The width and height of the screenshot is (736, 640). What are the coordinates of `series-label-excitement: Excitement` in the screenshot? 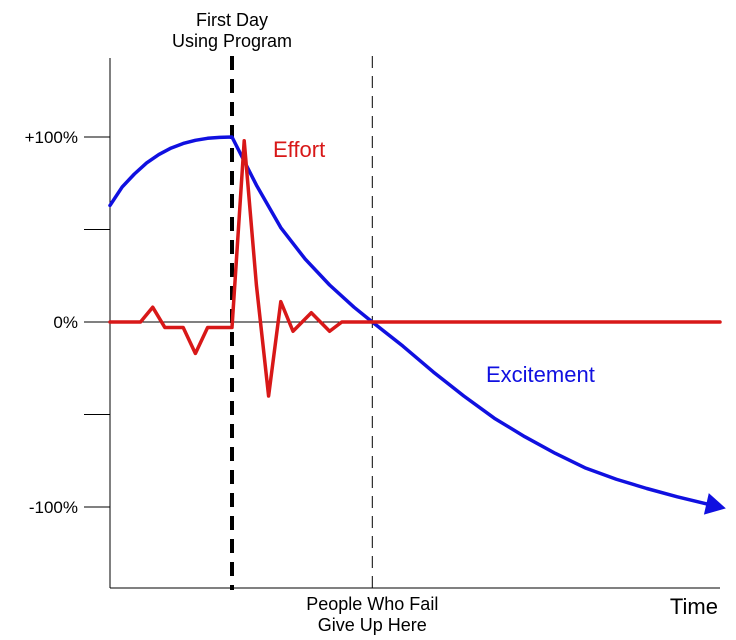 It's located at (540, 374).